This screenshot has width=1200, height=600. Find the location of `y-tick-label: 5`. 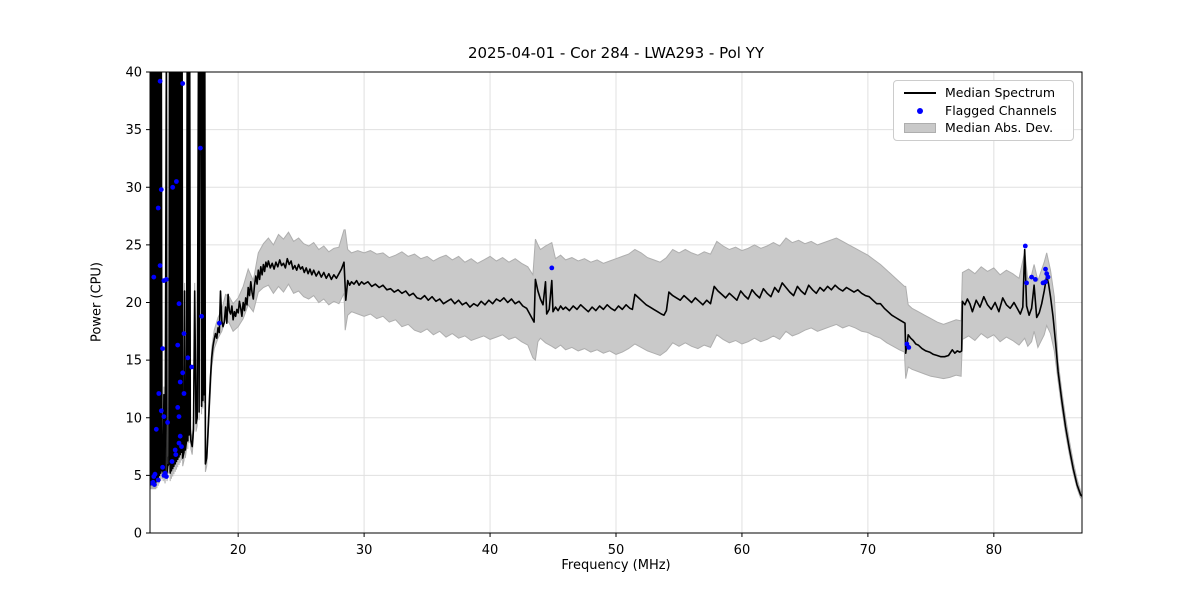

y-tick-label: 5 is located at coordinates (138, 476).